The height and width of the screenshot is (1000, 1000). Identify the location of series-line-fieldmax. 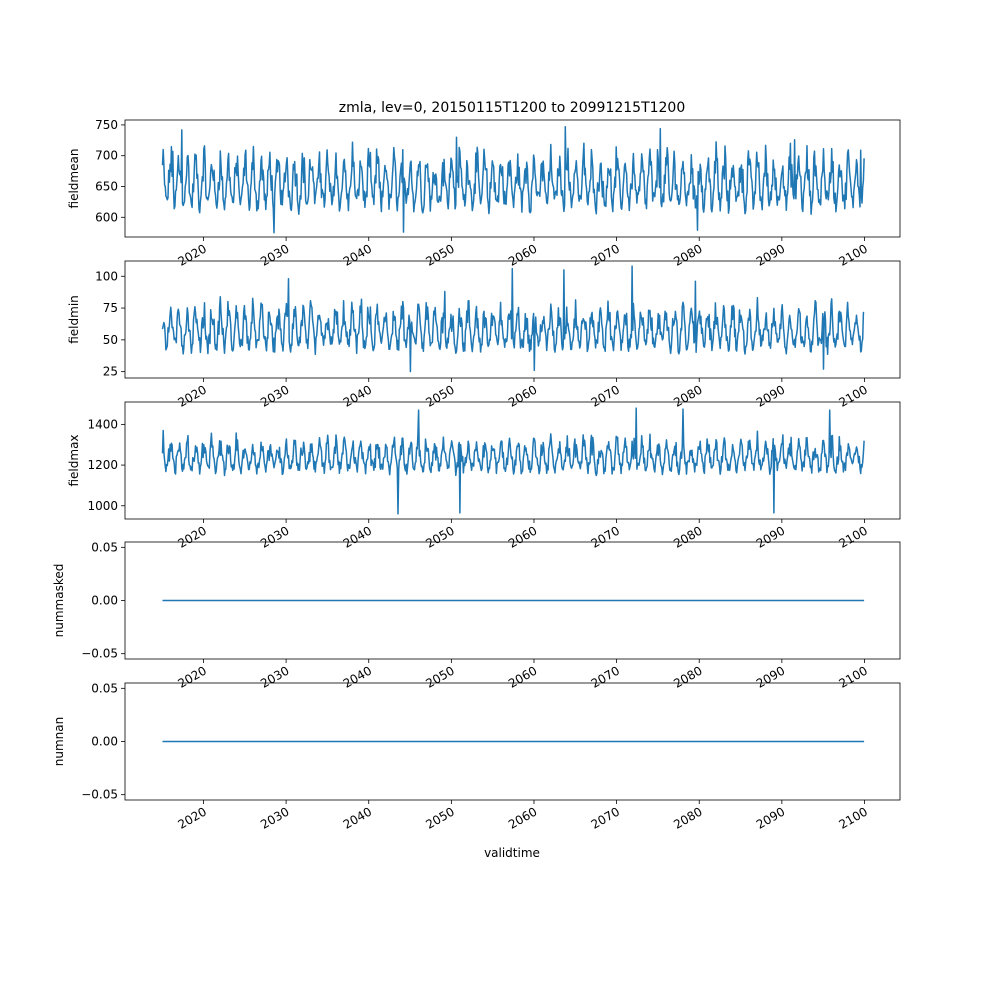
(513, 461).